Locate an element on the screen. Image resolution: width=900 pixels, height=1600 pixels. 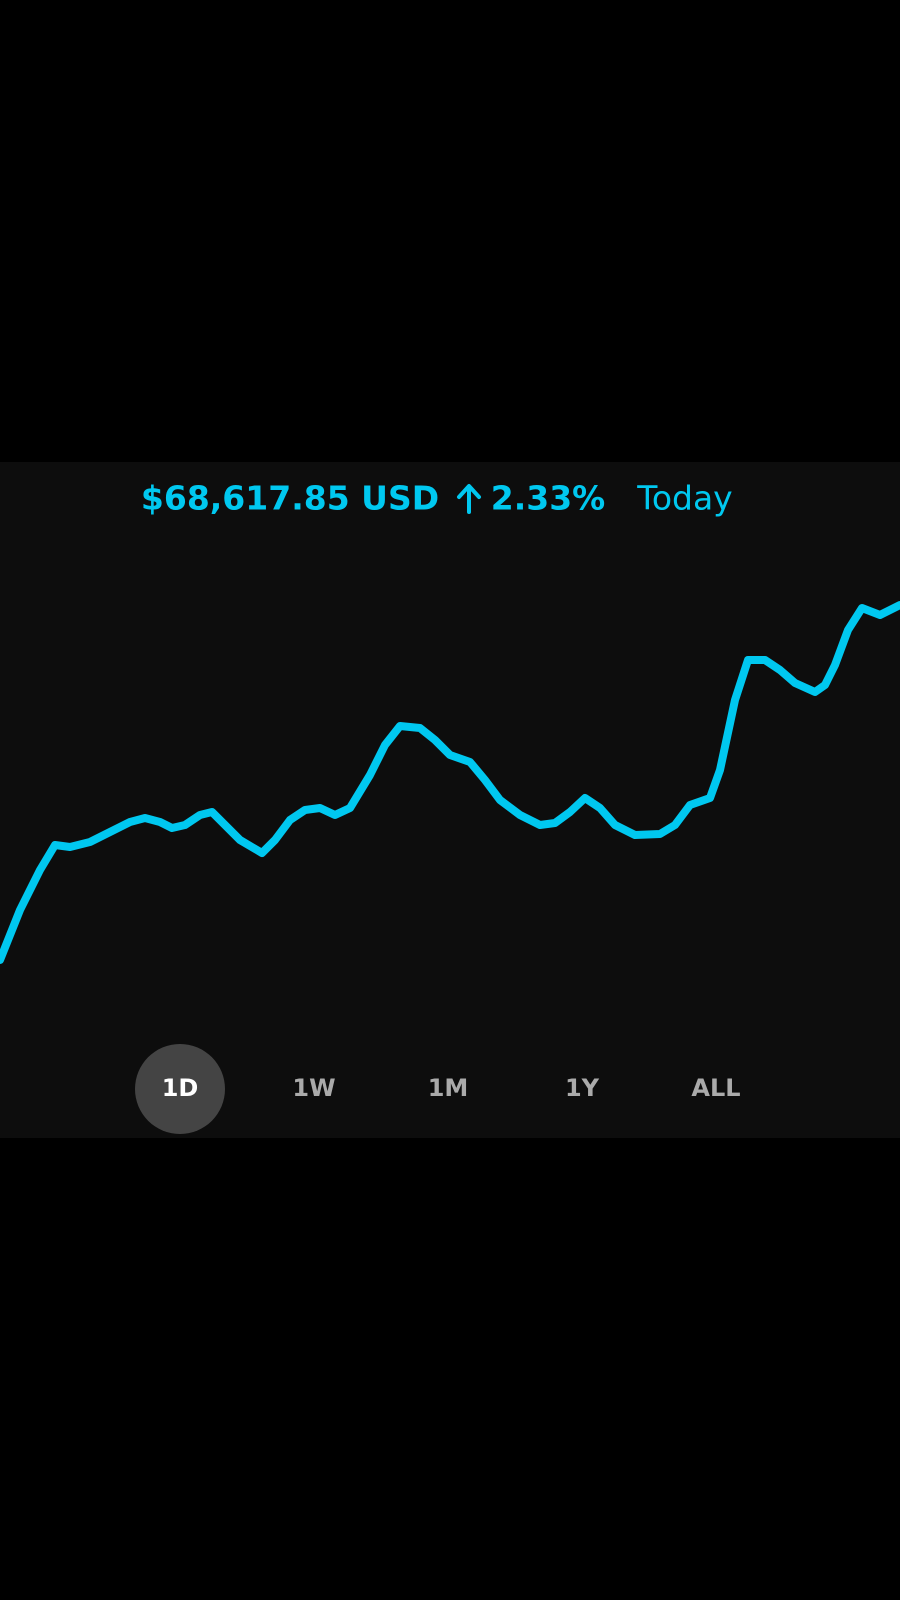
range-buttons: 1D 1W 1M 1Y ALL is located at coordinates (438, 1089).